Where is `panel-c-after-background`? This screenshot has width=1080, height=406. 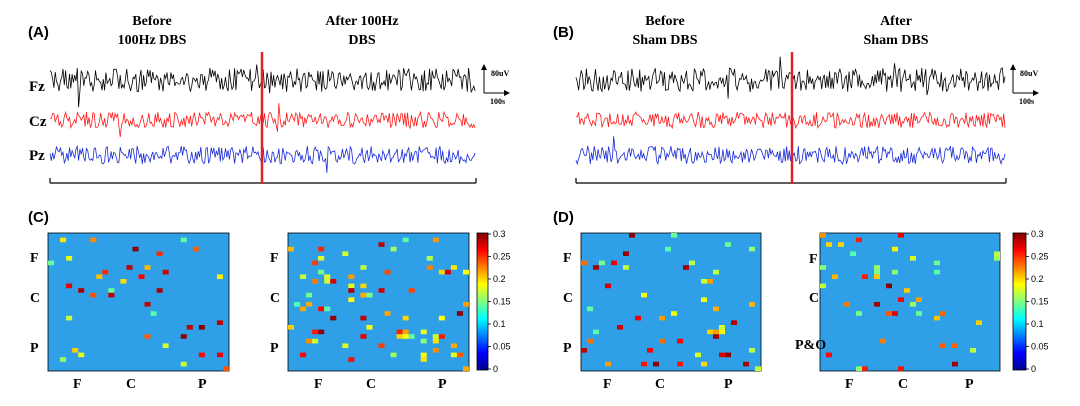
panel-c-after-background is located at coordinates (378, 302).